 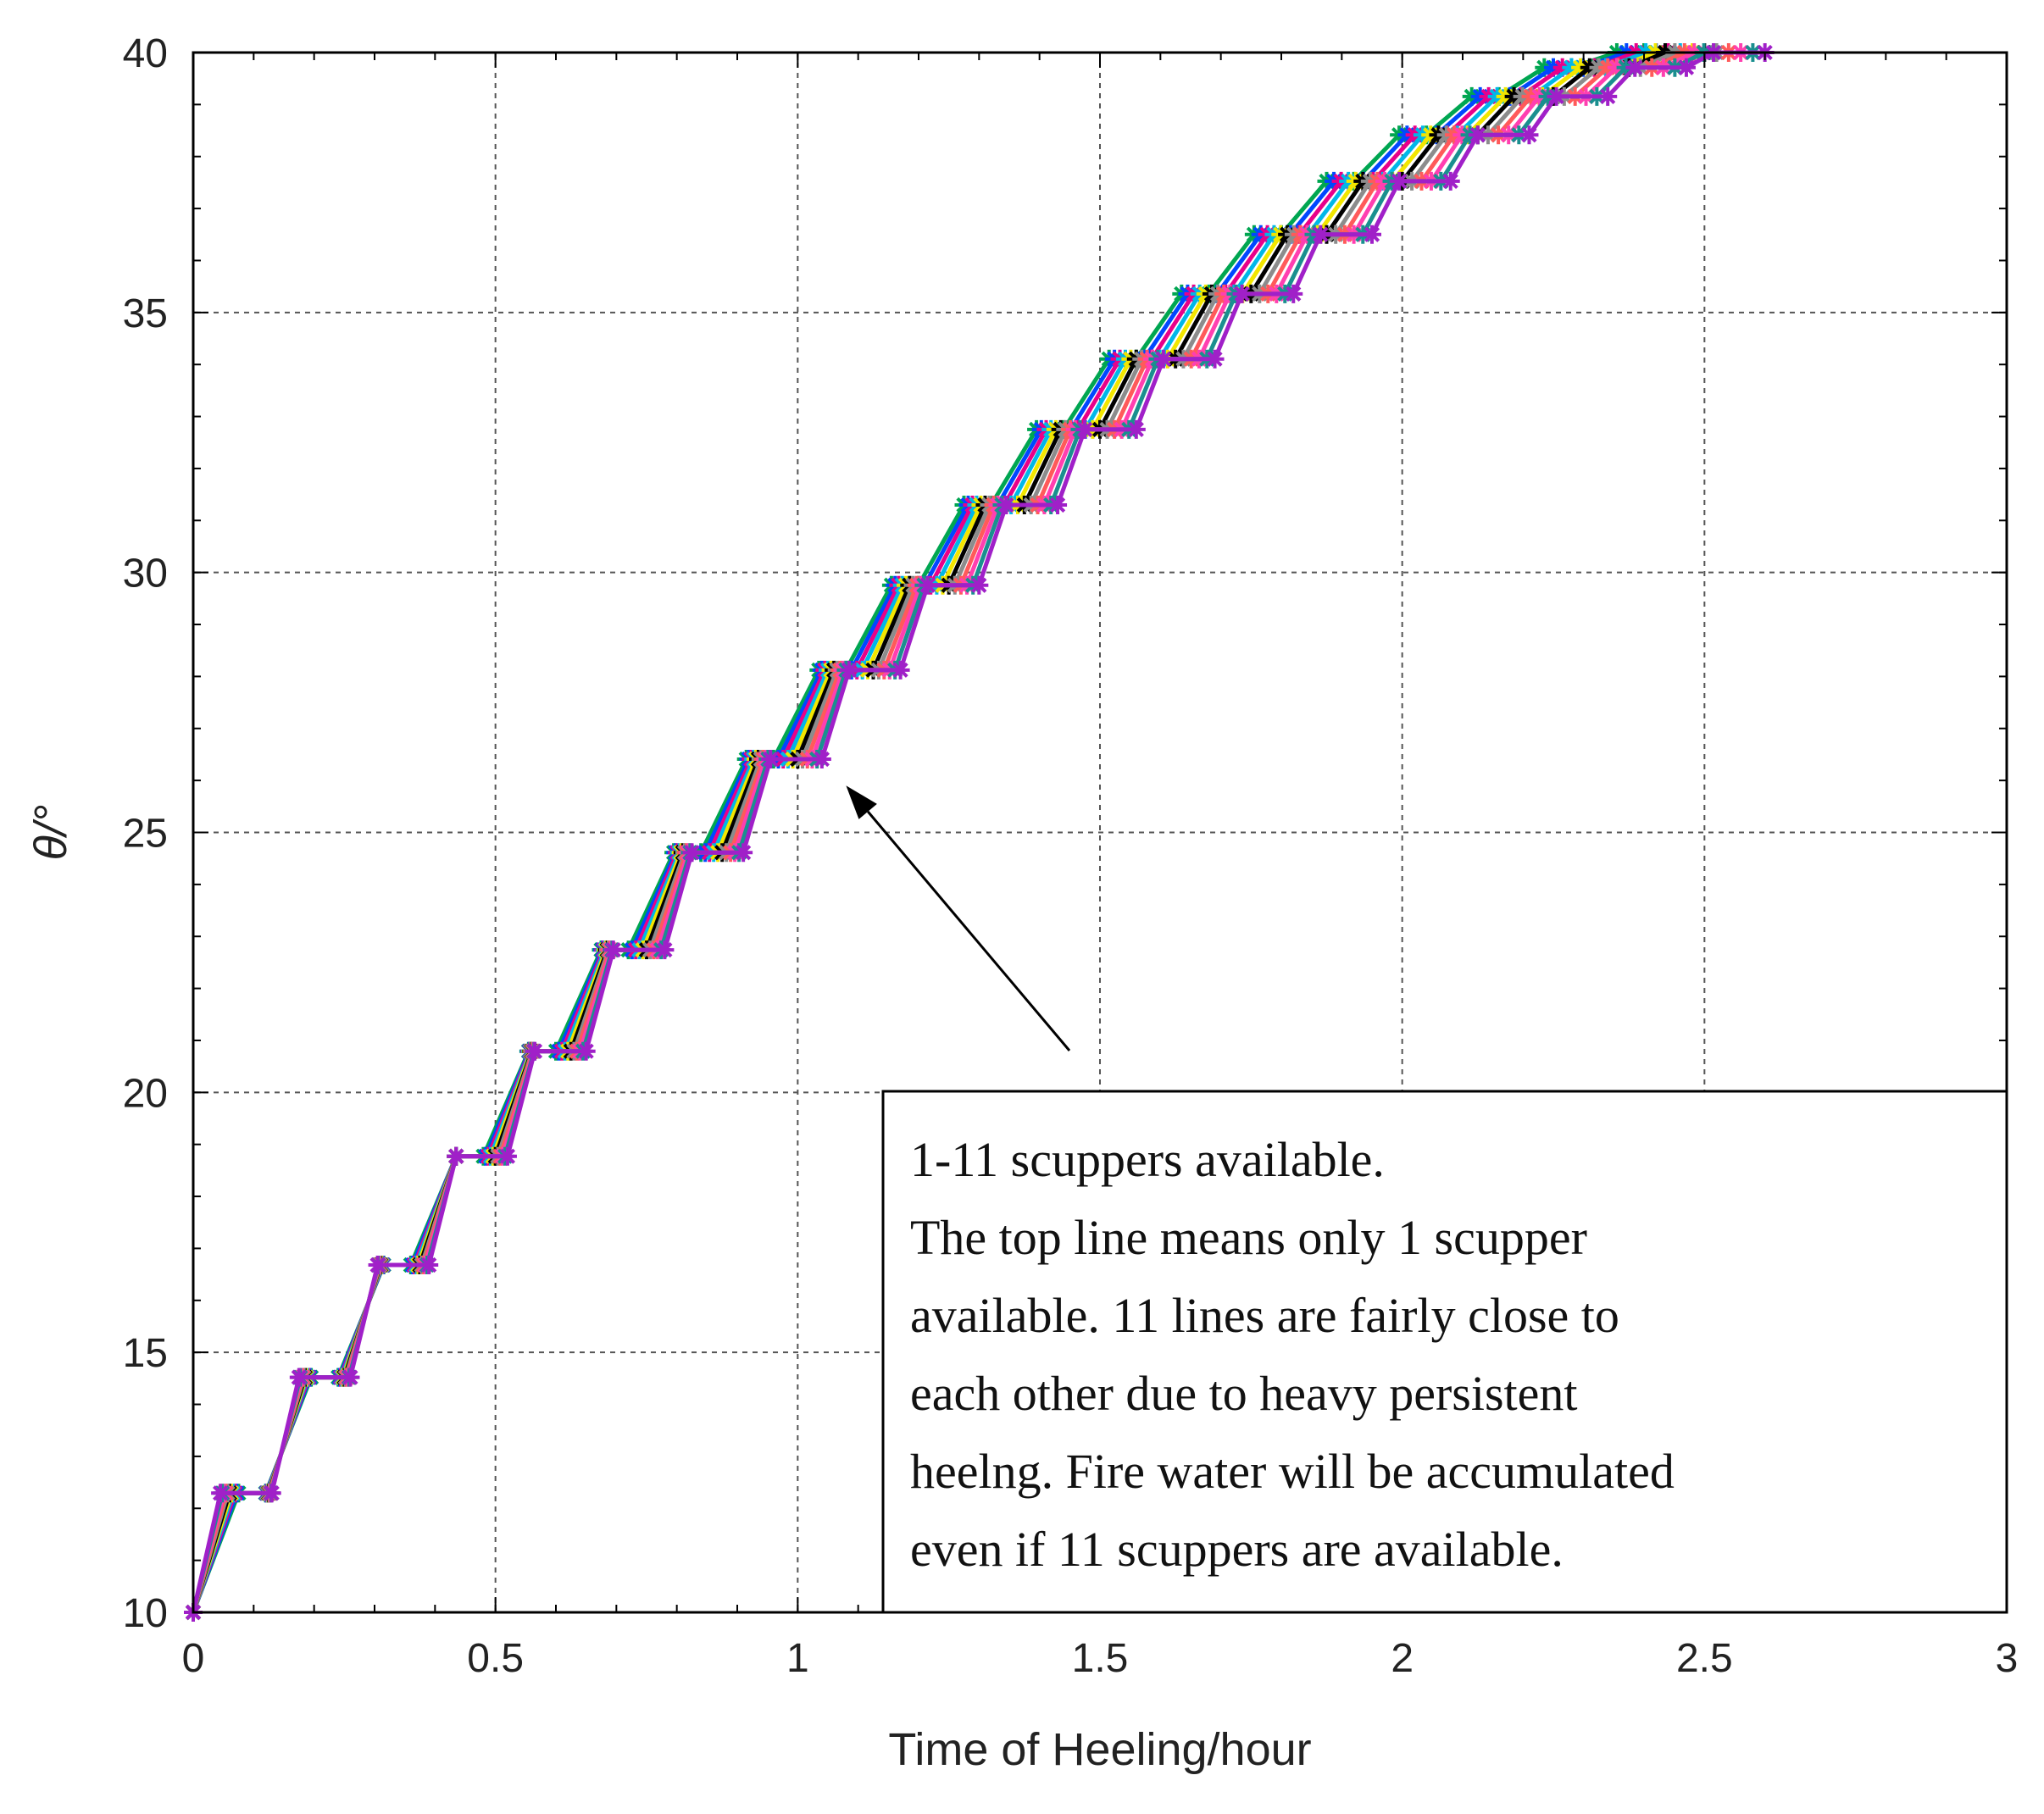 I want to click on x-tick-label: 1, so click(x=797, y=1658).